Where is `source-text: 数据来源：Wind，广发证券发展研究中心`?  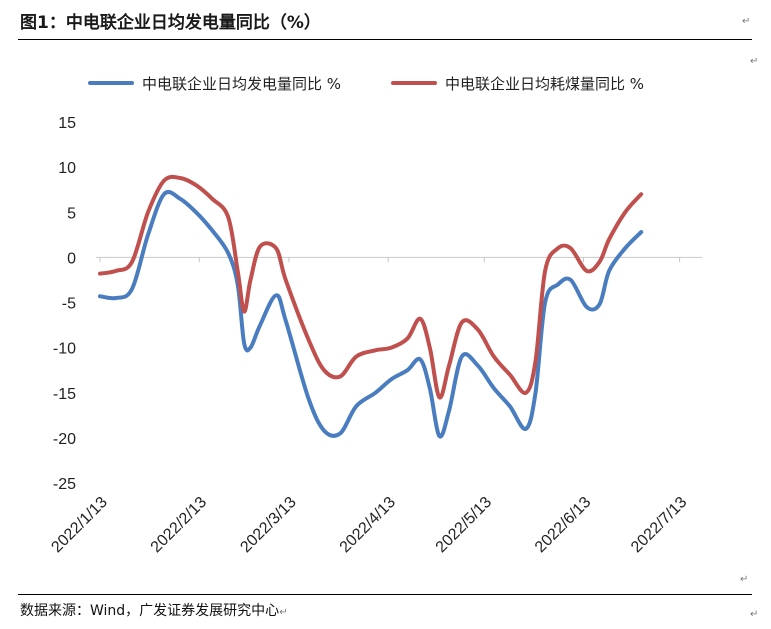 source-text: 数据来源：Wind，广发证券发展研究中心 is located at coordinates (150, 611).